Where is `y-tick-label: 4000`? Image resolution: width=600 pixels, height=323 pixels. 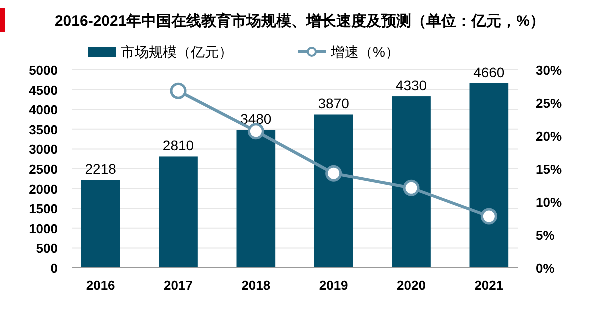 y-tick-label: 4000 is located at coordinates (43, 110).